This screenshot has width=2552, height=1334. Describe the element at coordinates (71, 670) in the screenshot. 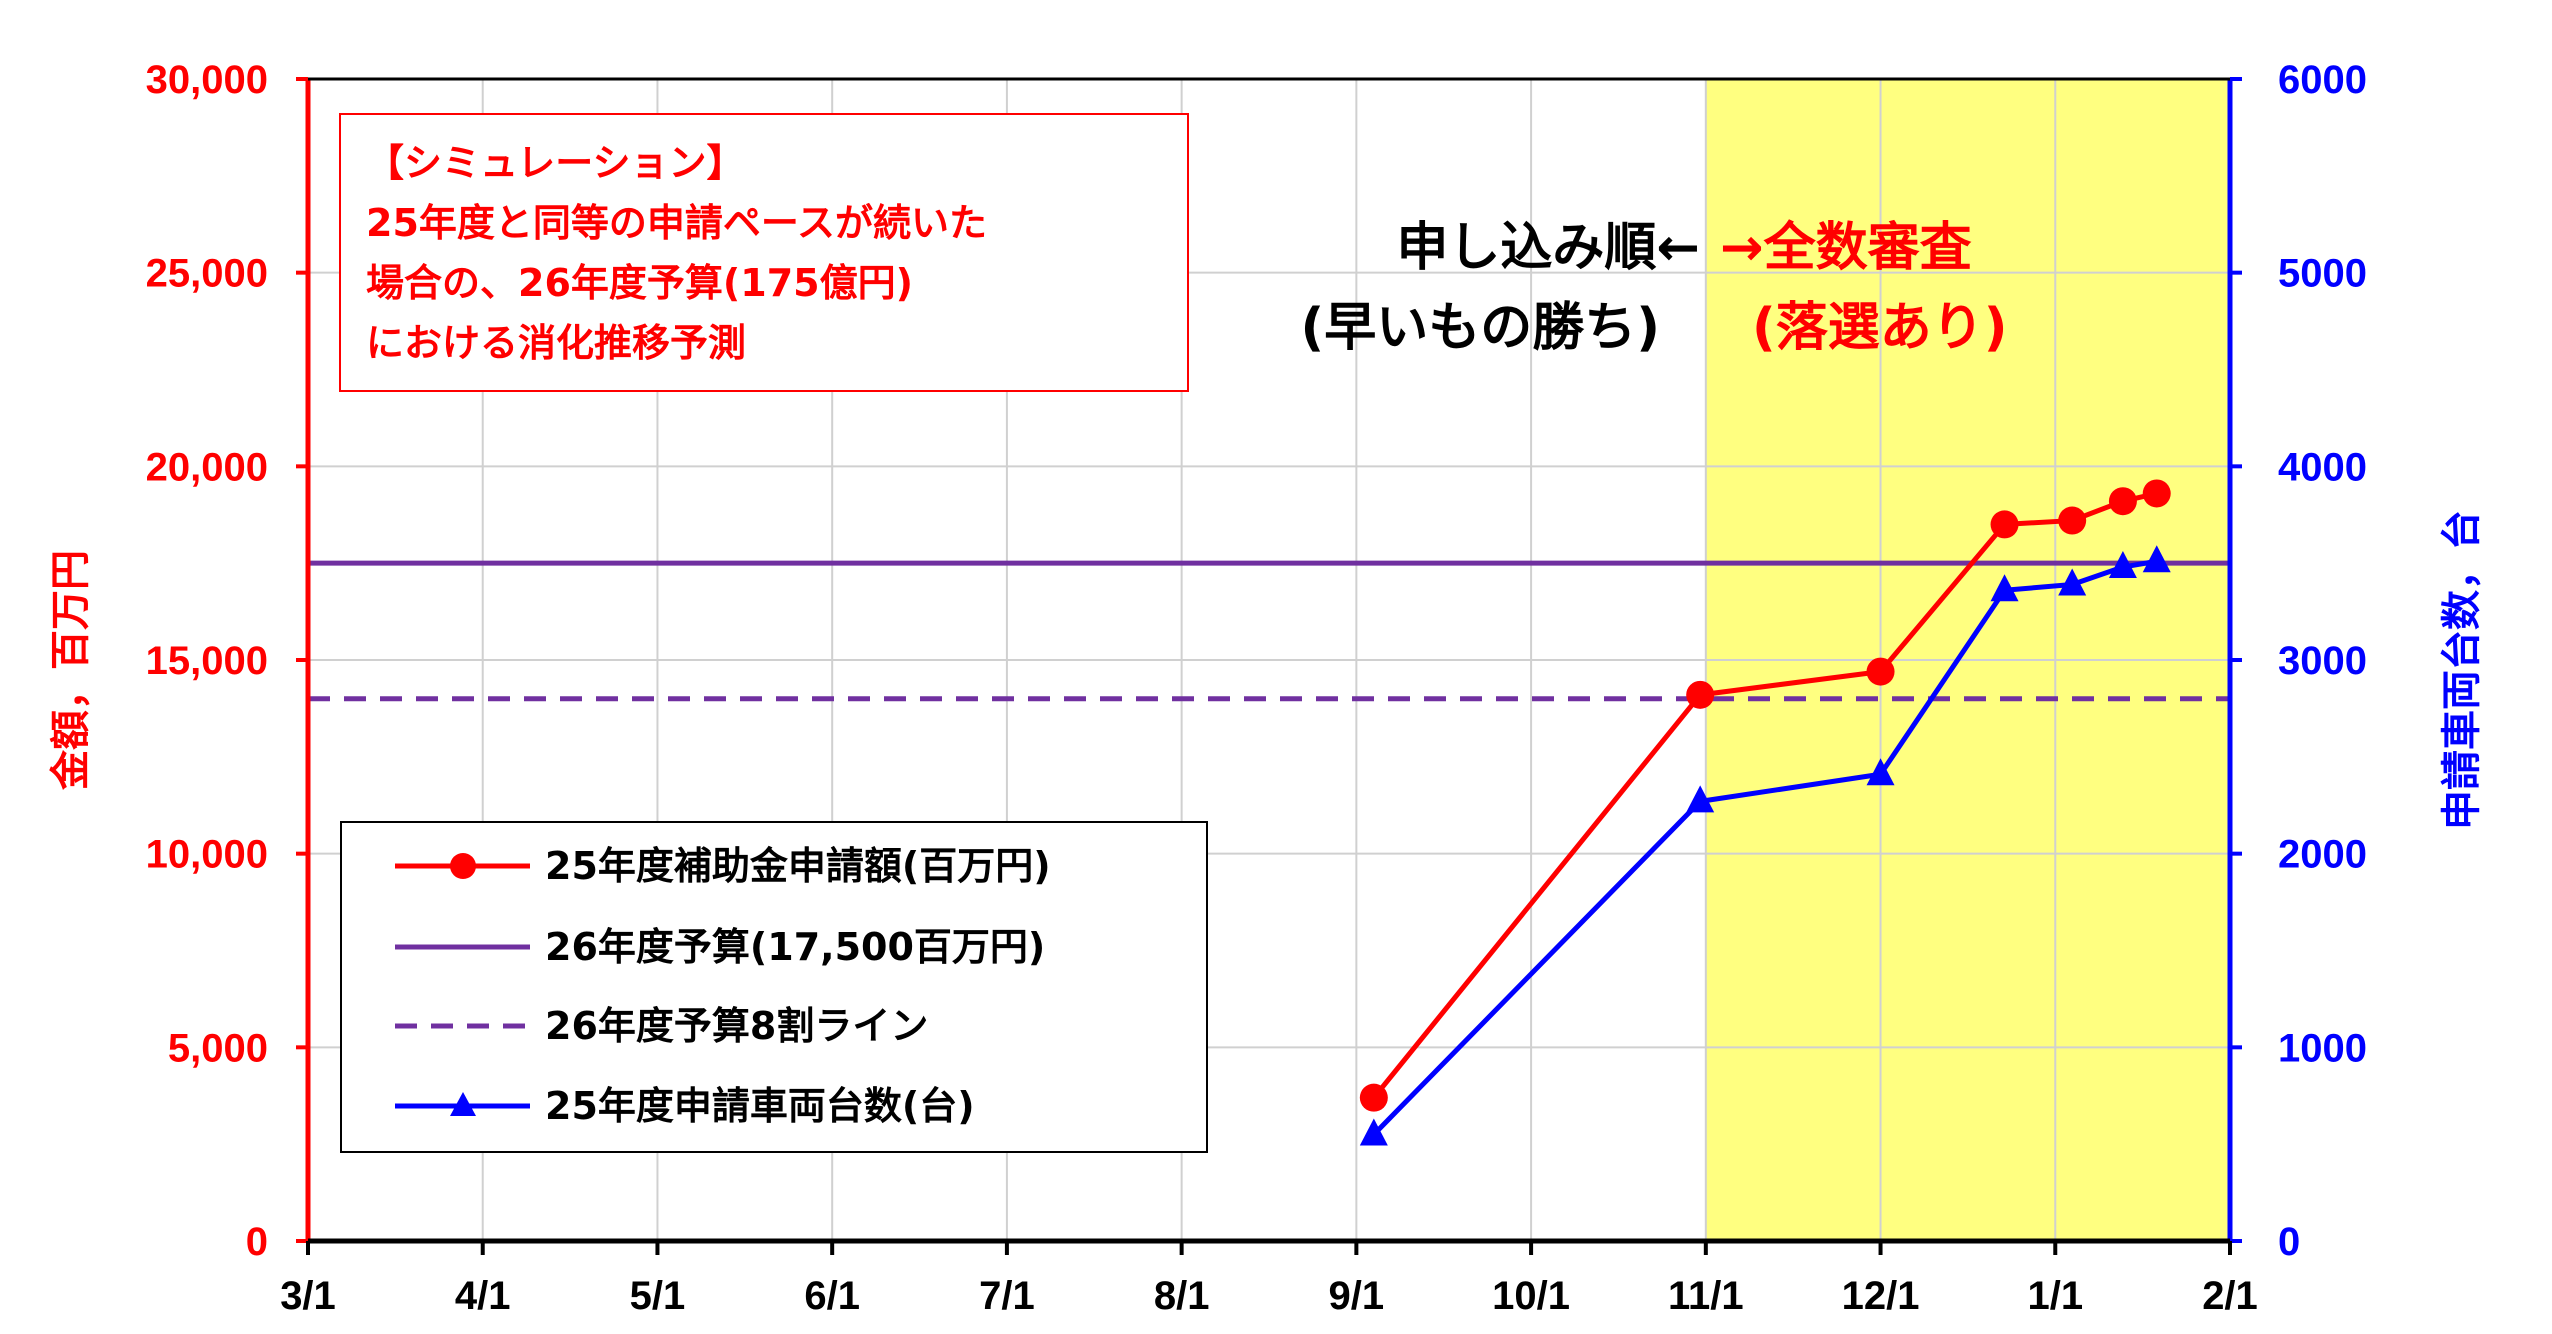

I see `left-axis-title: 金額，百万円` at that location.